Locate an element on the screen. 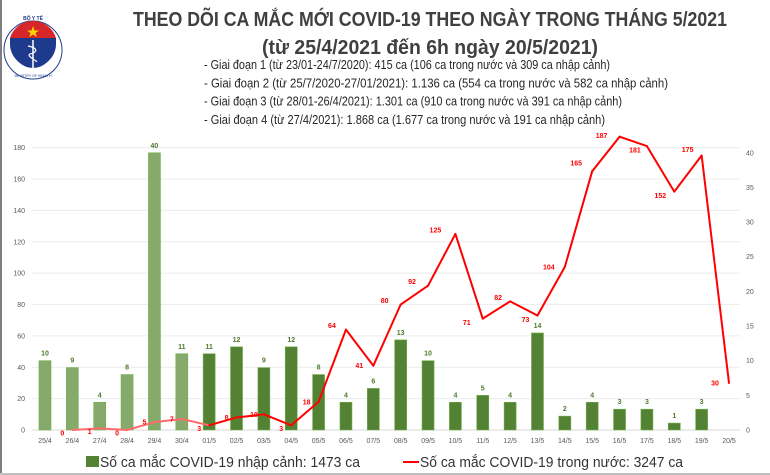  line-data-label: 92 is located at coordinates (412, 282).